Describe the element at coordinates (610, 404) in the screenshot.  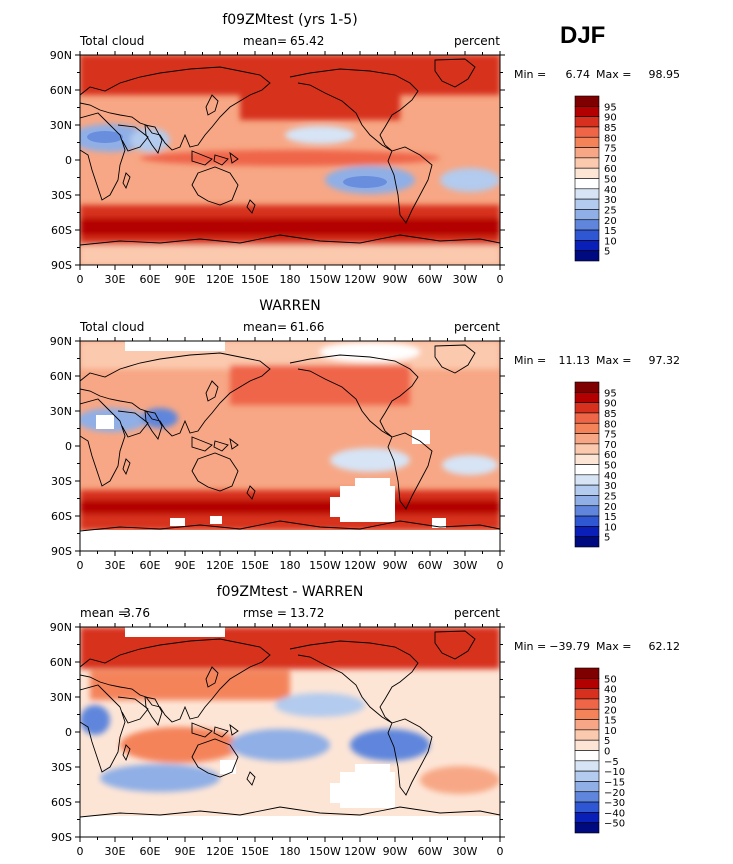
I see `colorbar-label: 90` at that location.